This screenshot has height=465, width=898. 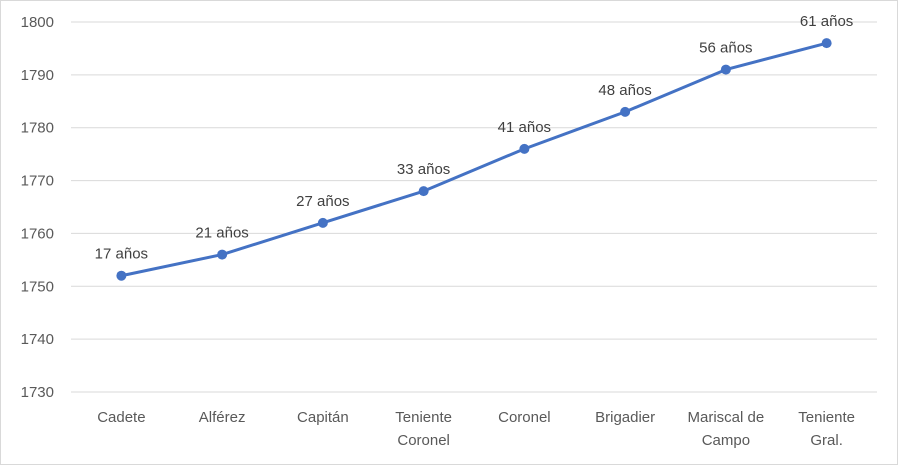 What do you see at coordinates (323, 417) in the screenshot?
I see `x-tick-label: Capitán` at bounding box center [323, 417].